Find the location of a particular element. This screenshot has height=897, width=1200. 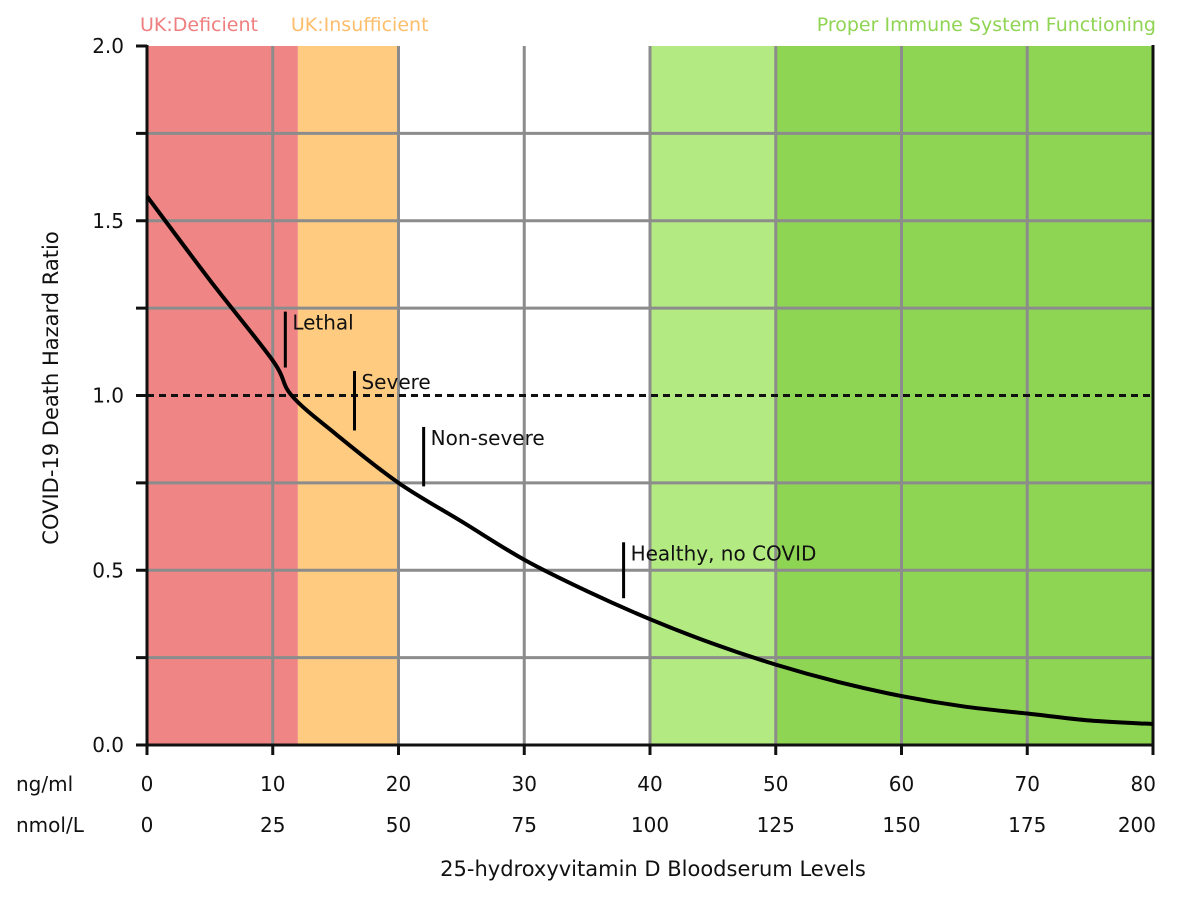

x-tick-label-secondary: 0 is located at coordinates (147, 825).